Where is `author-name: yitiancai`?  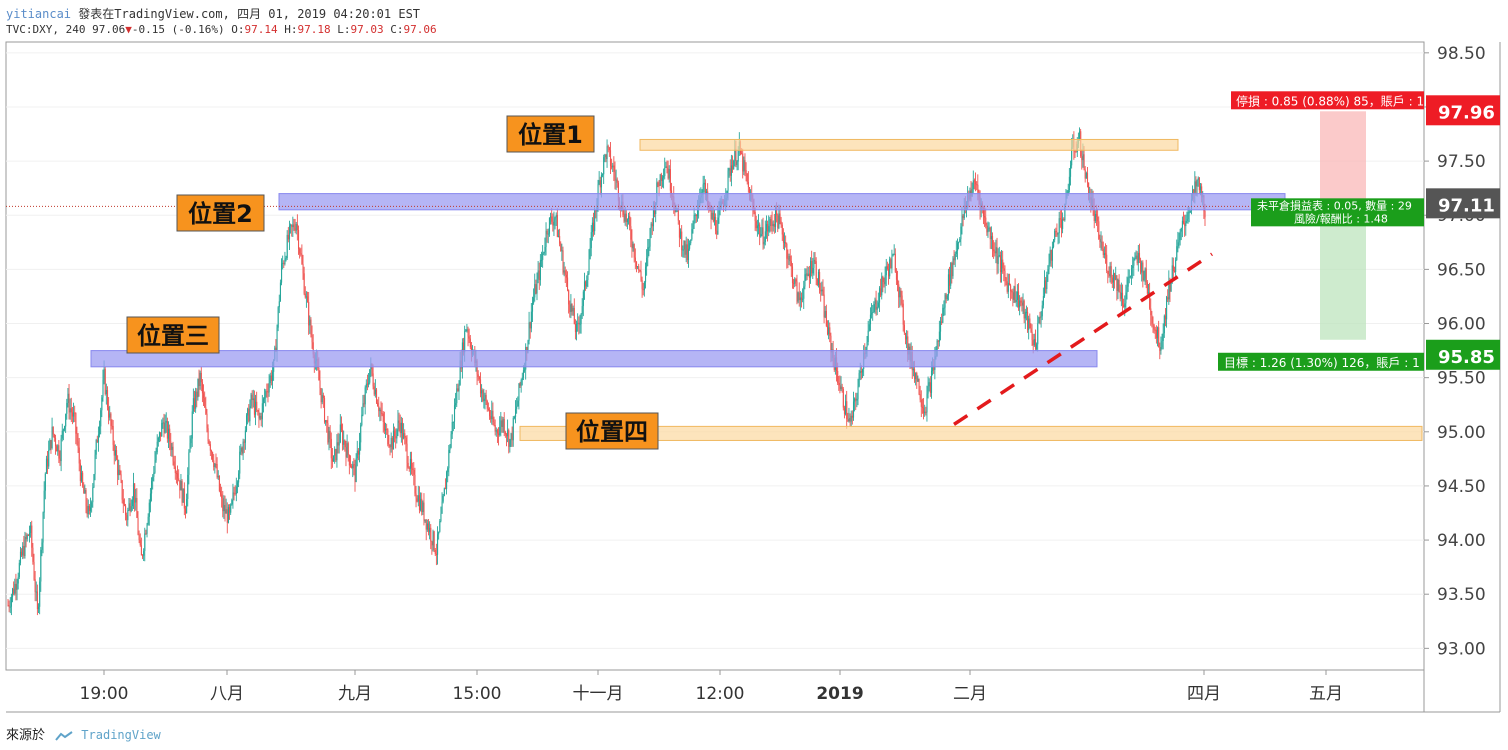
author-name: yitiancai is located at coordinates (39, 14).